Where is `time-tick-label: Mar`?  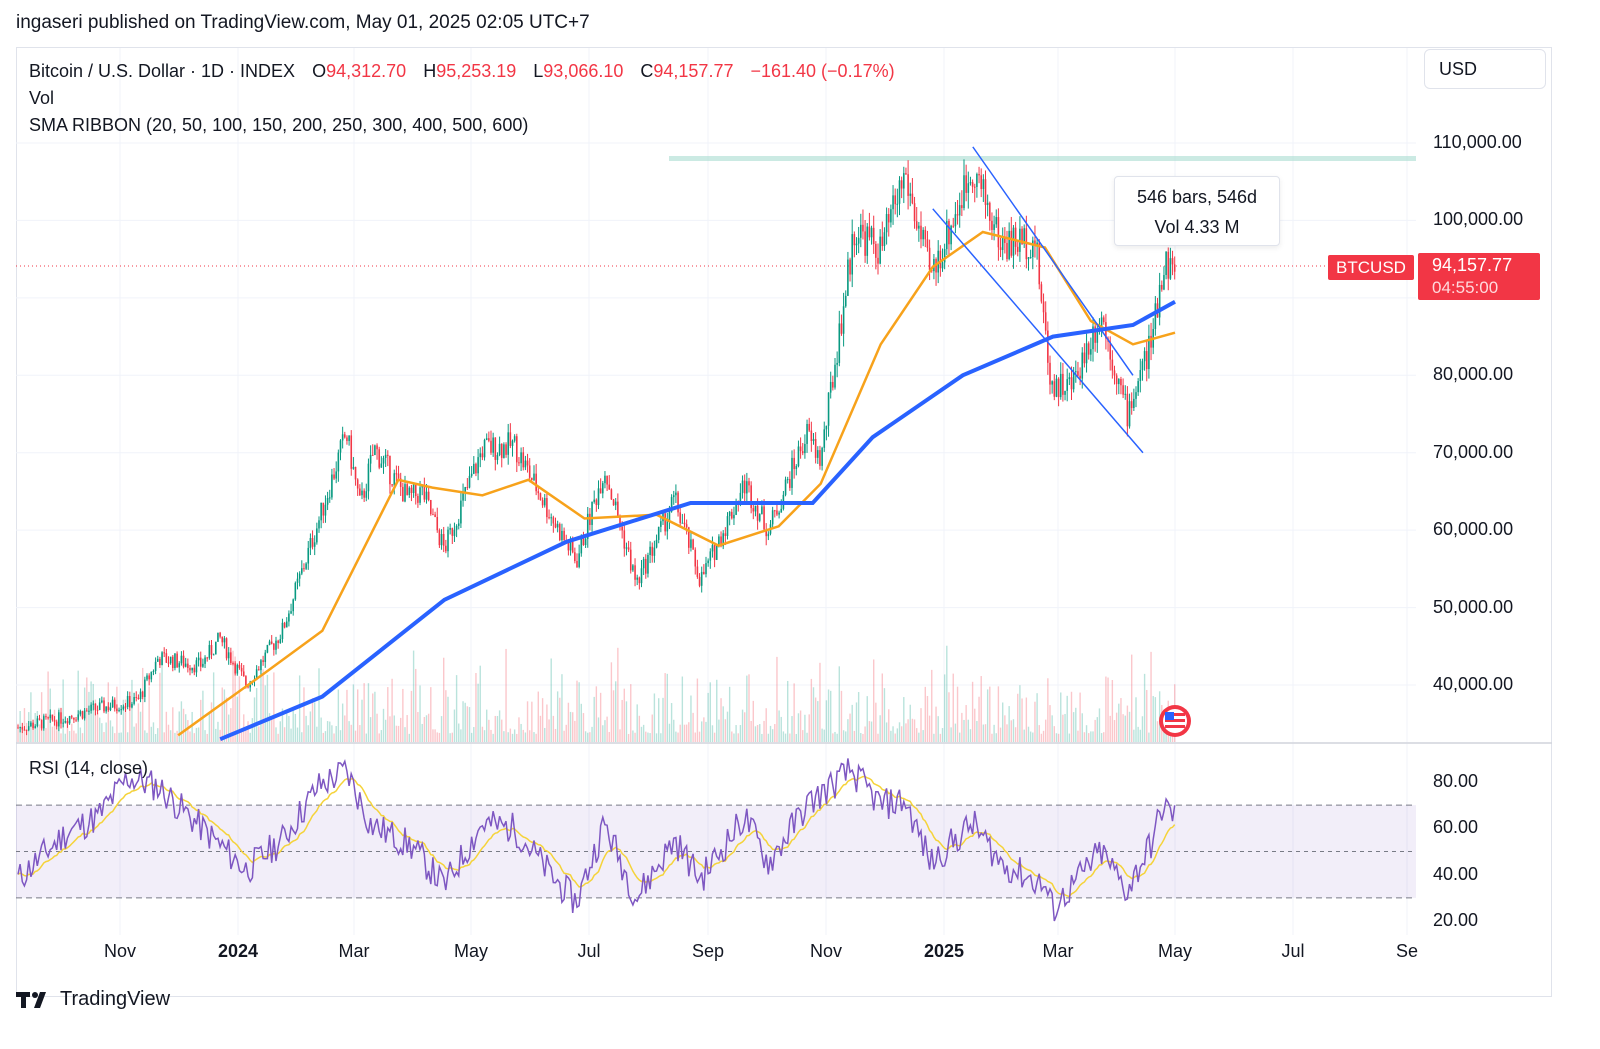
time-tick-label: Mar is located at coordinates (1058, 951).